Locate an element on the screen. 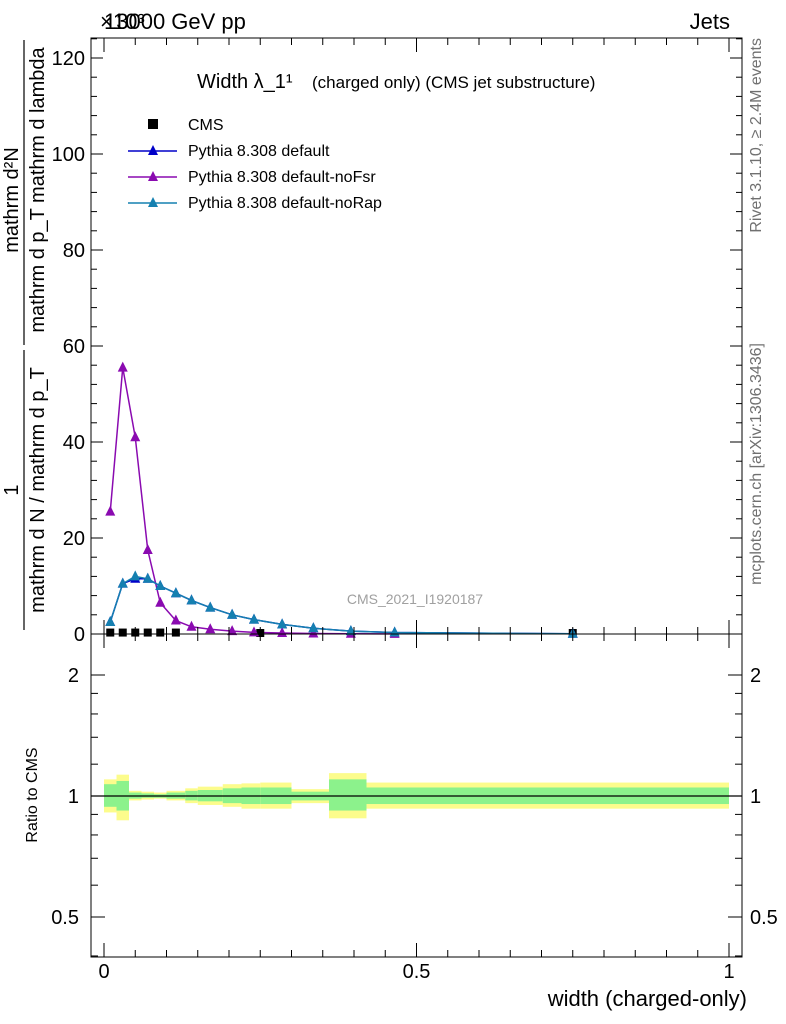  y-tick-label: 60 is located at coordinates (74, 347).